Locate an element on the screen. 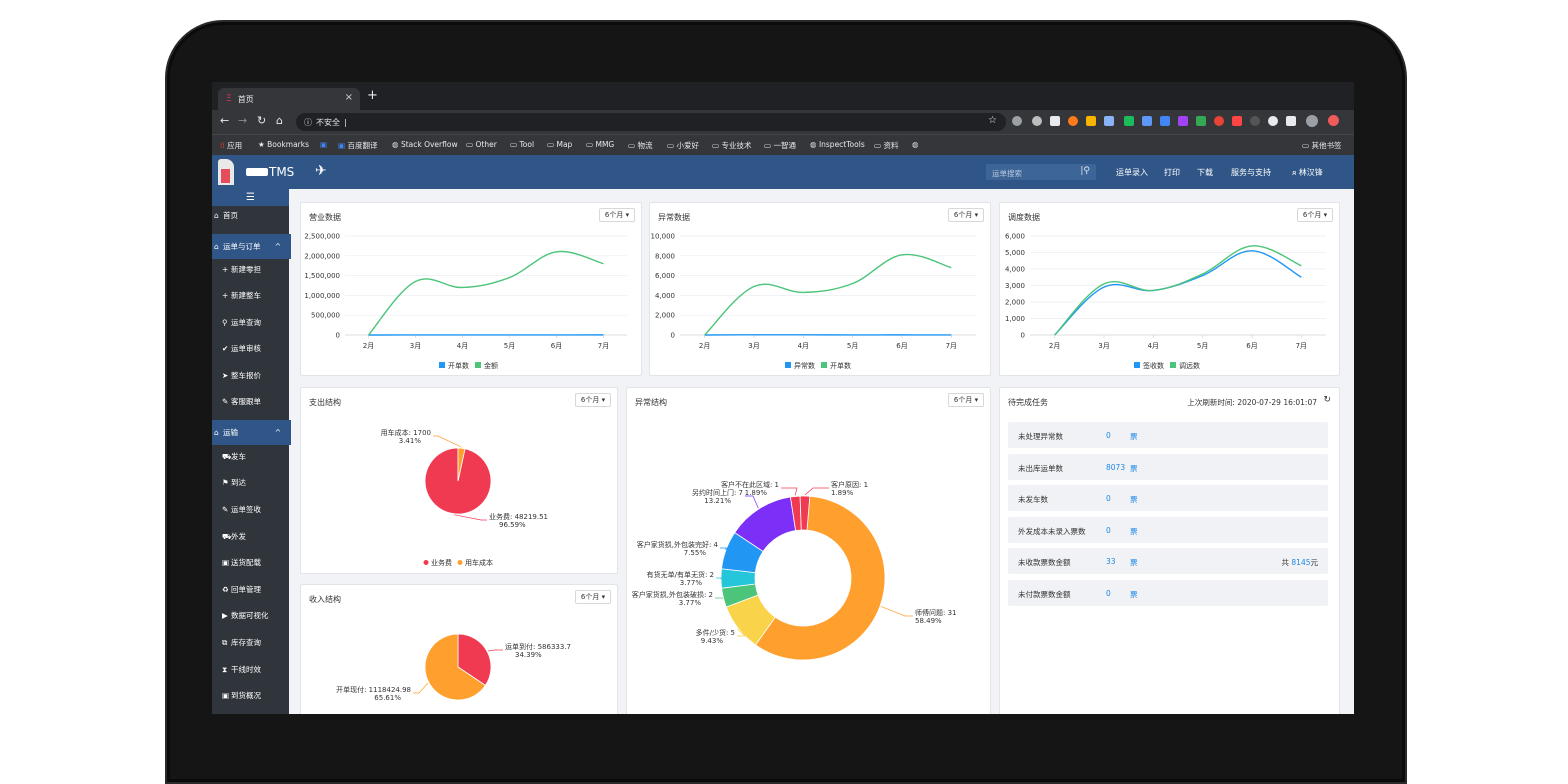  bookmark-folder: ▭ 资料 is located at coordinates (886, 145).